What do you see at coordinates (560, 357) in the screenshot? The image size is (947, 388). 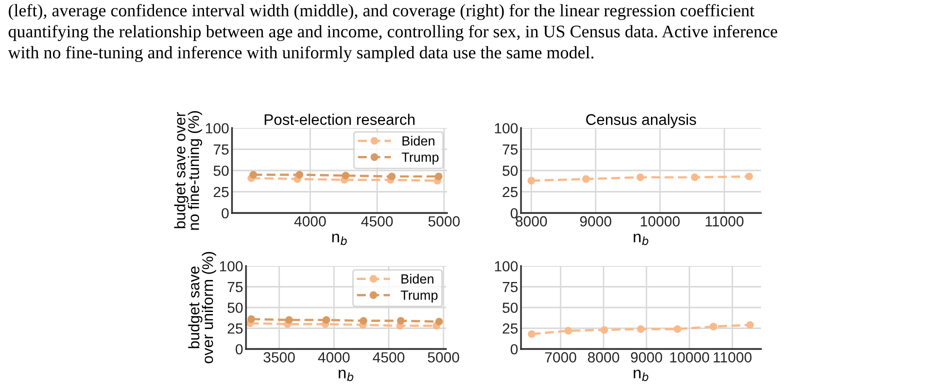 I see `x-tick-label: 7000` at bounding box center [560, 357].